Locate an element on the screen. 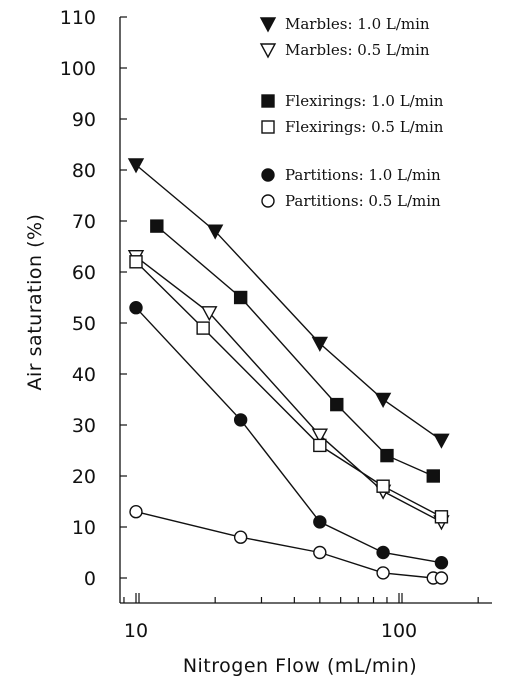 The image size is (505, 685). legend-label: Partitions: 0.5 L/min is located at coordinates (363, 201).